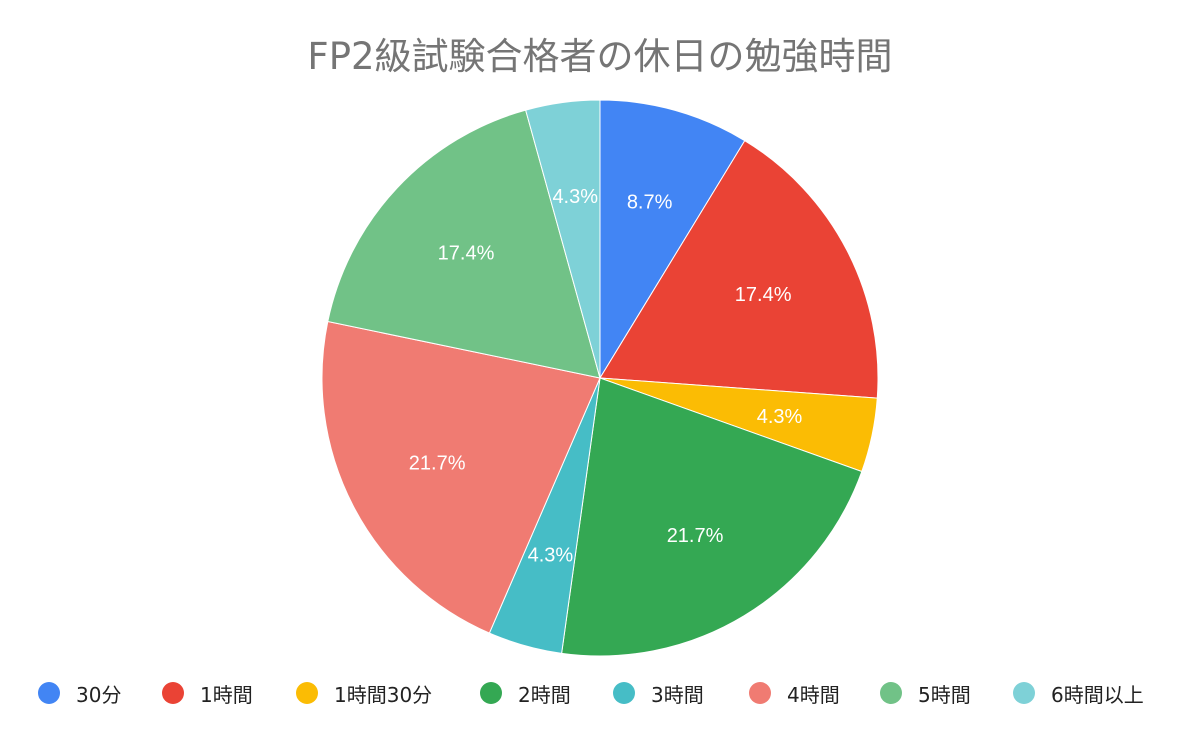  Describe the element at coordinates (813, 694) in the screenshot. I see `legend-label: 4時間` at that location.